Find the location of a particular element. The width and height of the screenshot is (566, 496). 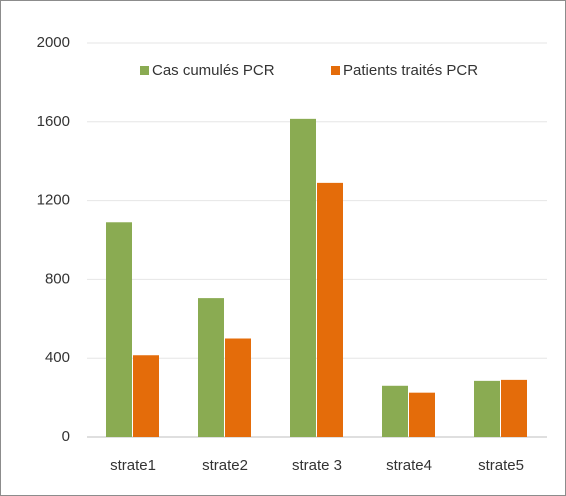

y-tick-label: 1200 is located at coordinates (53, 200).